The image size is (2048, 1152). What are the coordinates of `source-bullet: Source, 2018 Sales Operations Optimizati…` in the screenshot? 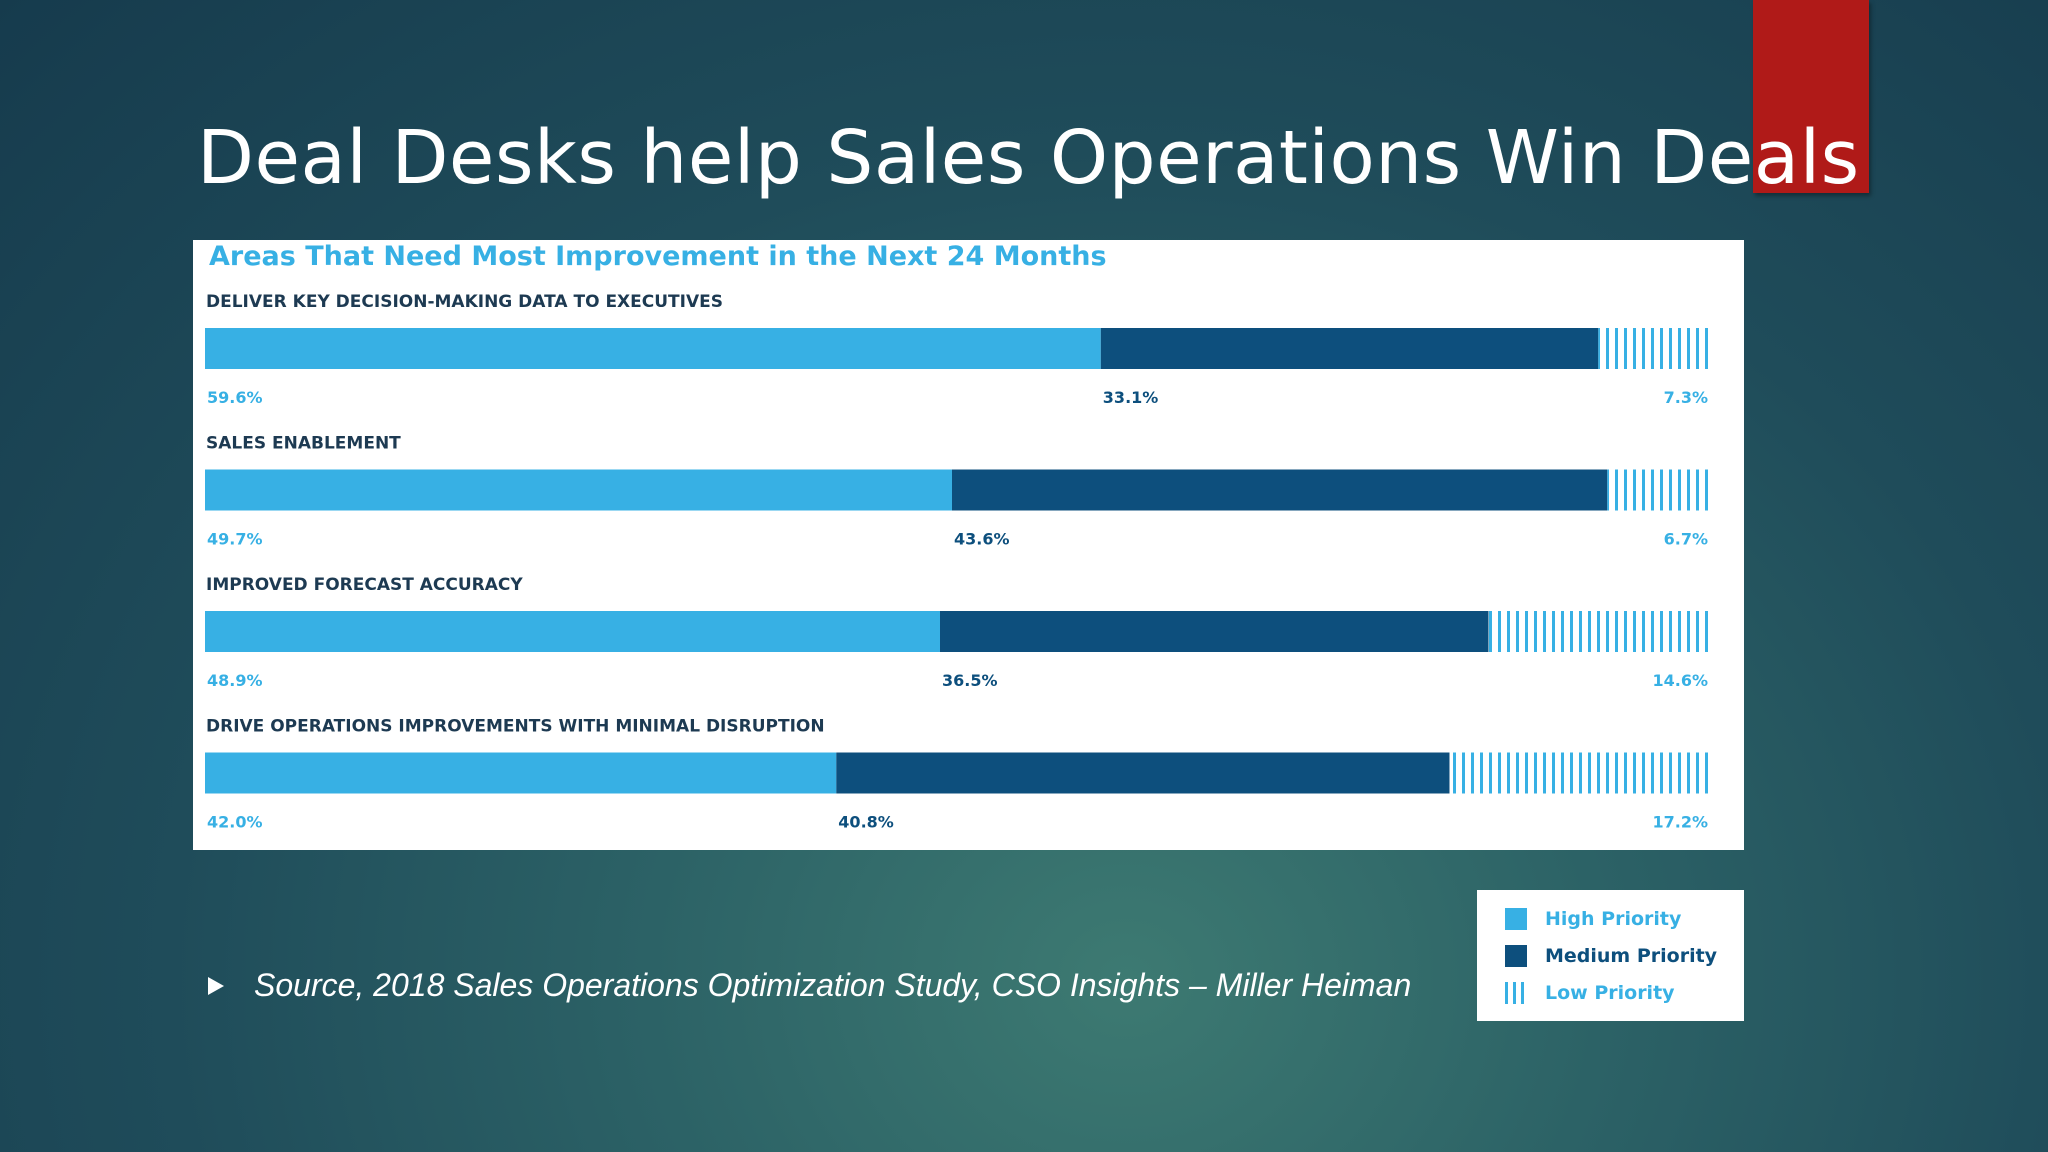 It's located at (809, 985).